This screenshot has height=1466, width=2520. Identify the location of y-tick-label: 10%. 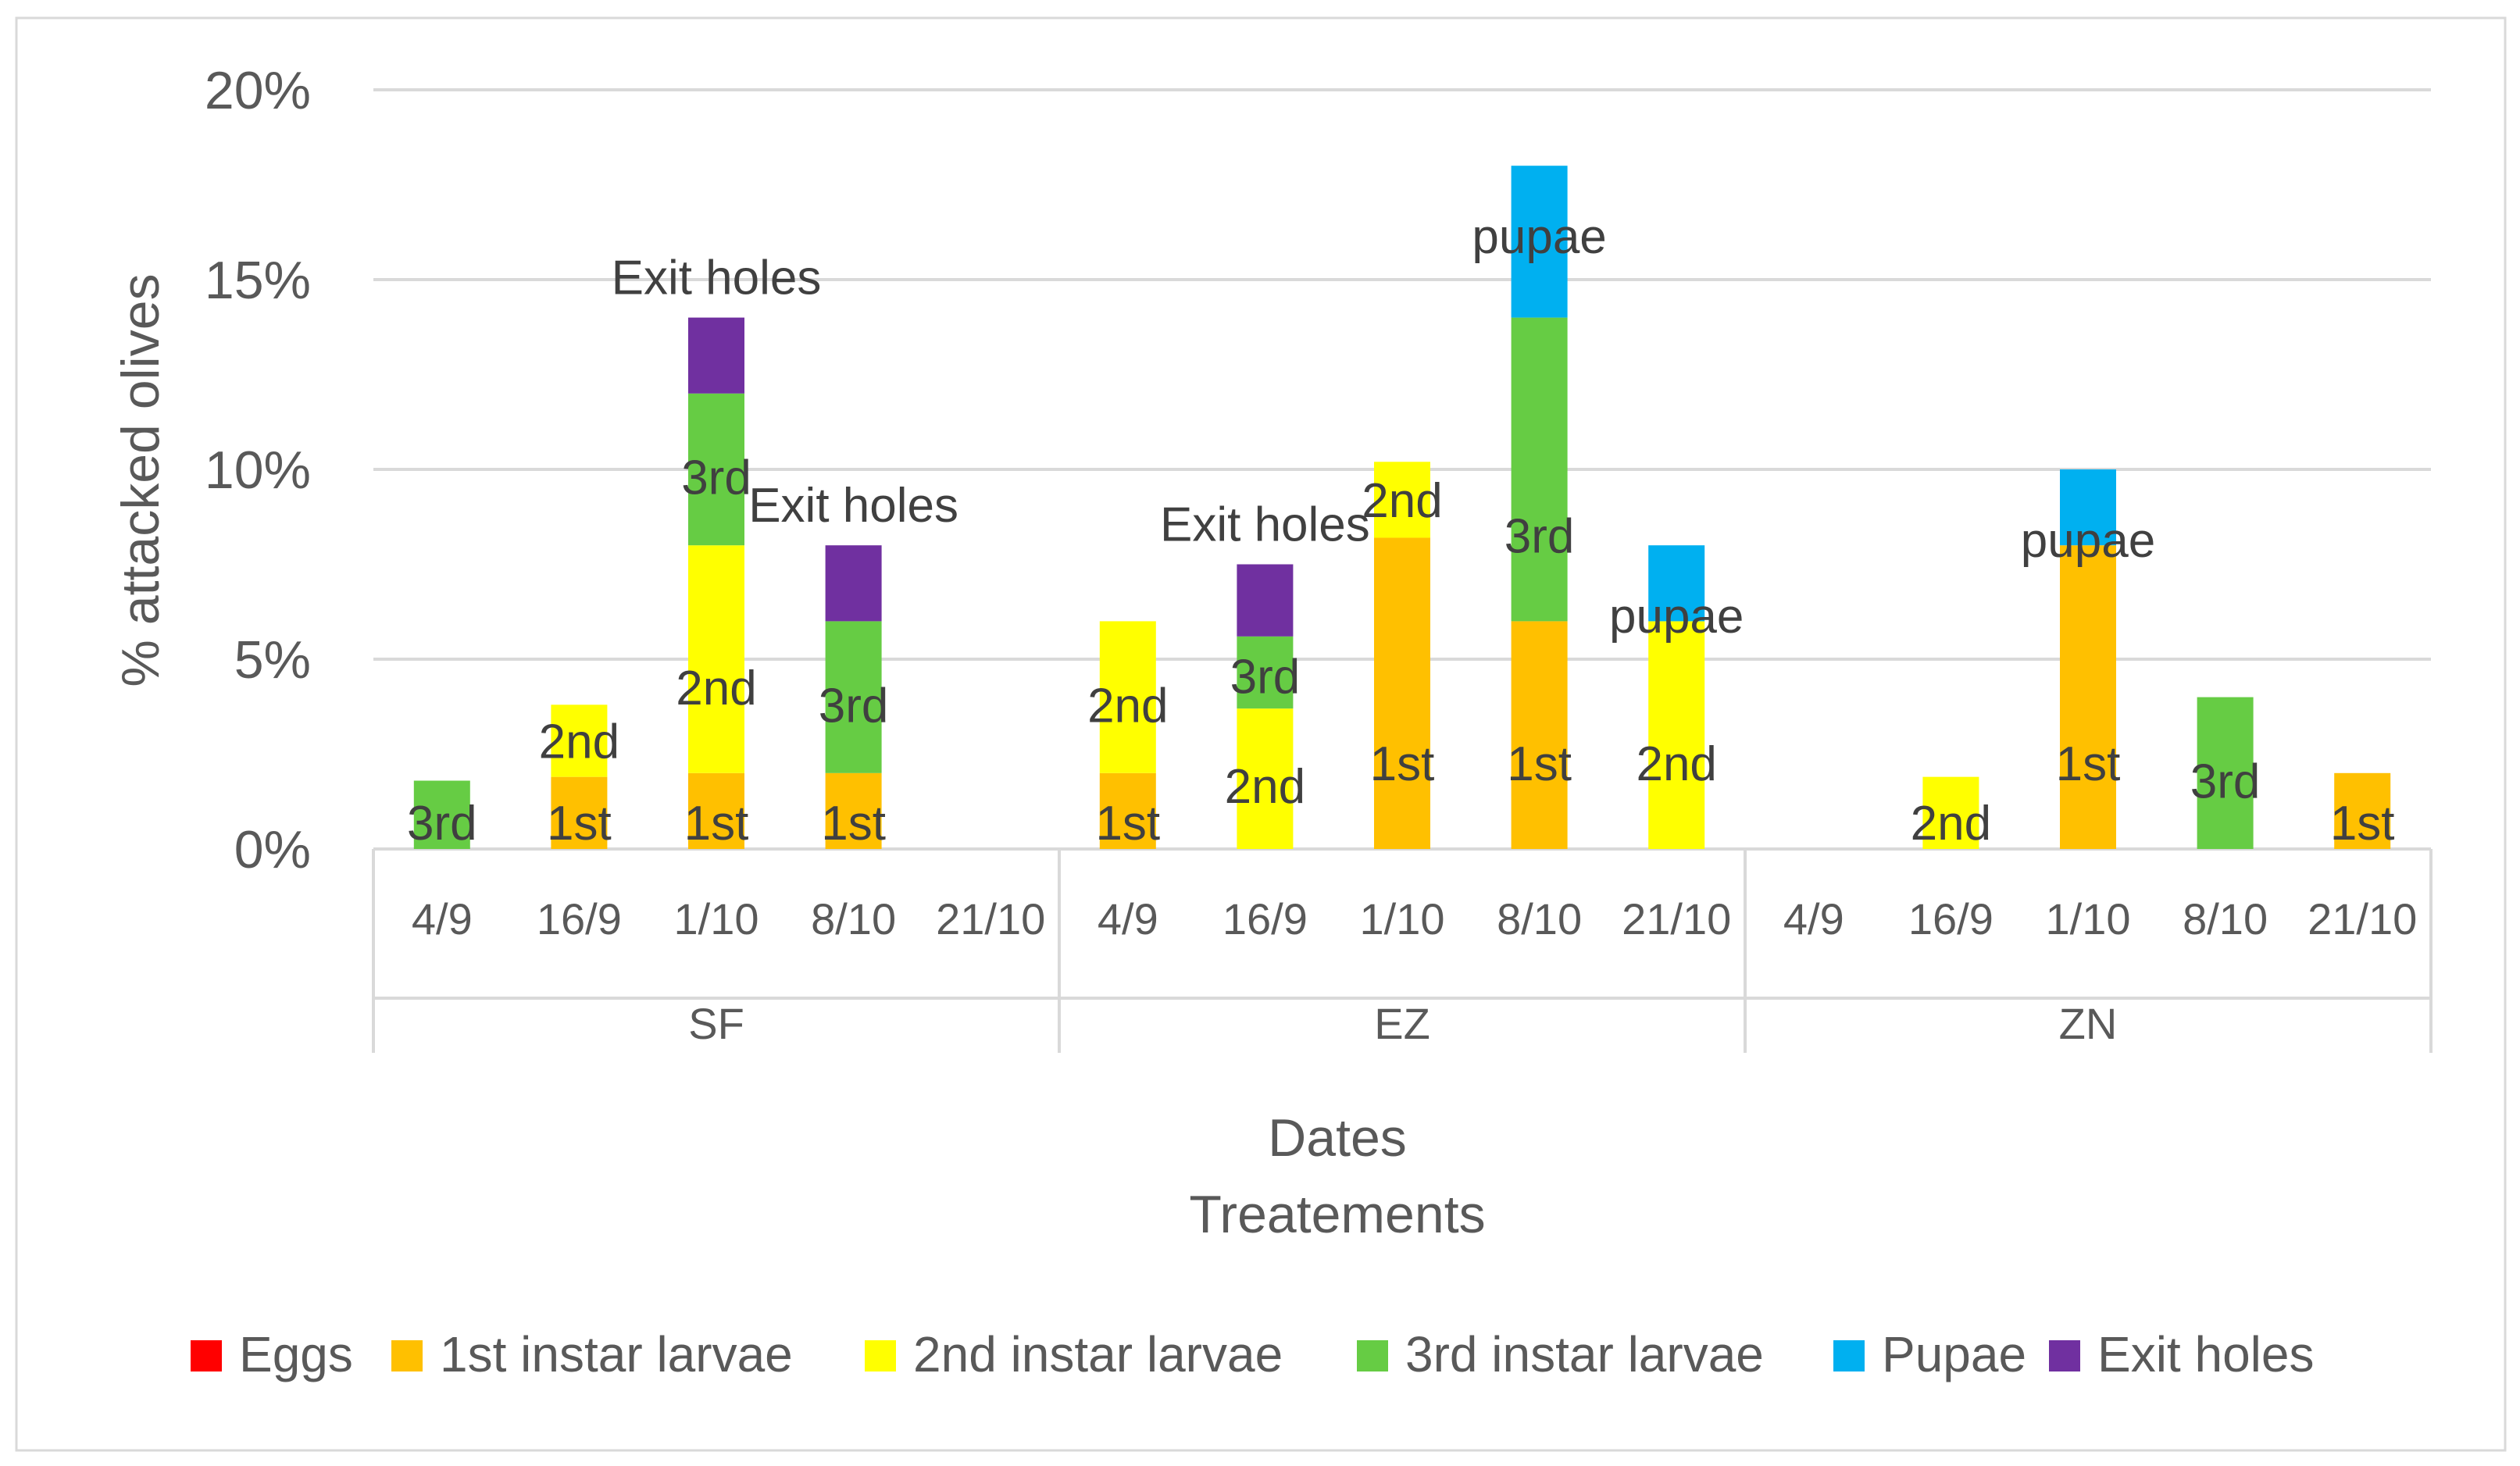
(258, 471).